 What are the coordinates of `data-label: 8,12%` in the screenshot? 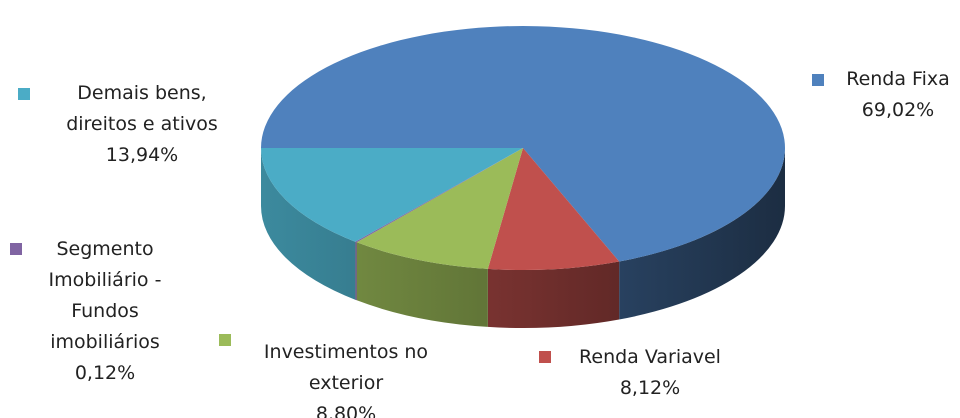 It's located at (650, 388).